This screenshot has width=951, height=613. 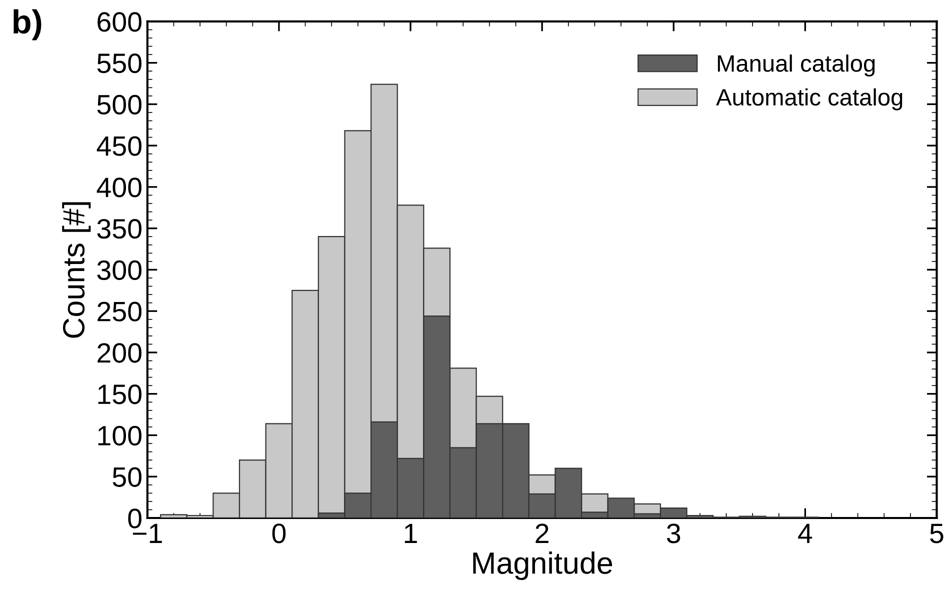 What do you see at coordinates (76, 270) in the screenshot?
I see `y-axis-title: Counts [#]` at bounding box center [76, 270].